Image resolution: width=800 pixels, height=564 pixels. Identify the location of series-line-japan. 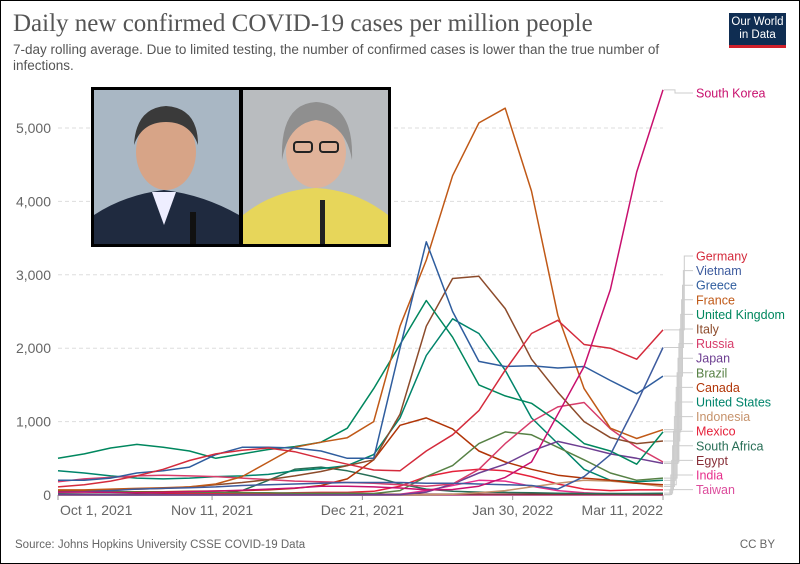
(360, 468).